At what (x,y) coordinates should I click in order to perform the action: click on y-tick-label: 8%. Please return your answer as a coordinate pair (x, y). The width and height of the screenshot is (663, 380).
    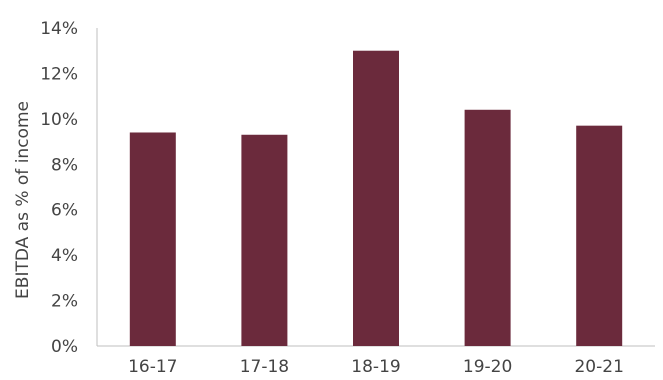
    Looking at the image, I should click on (64, 165).